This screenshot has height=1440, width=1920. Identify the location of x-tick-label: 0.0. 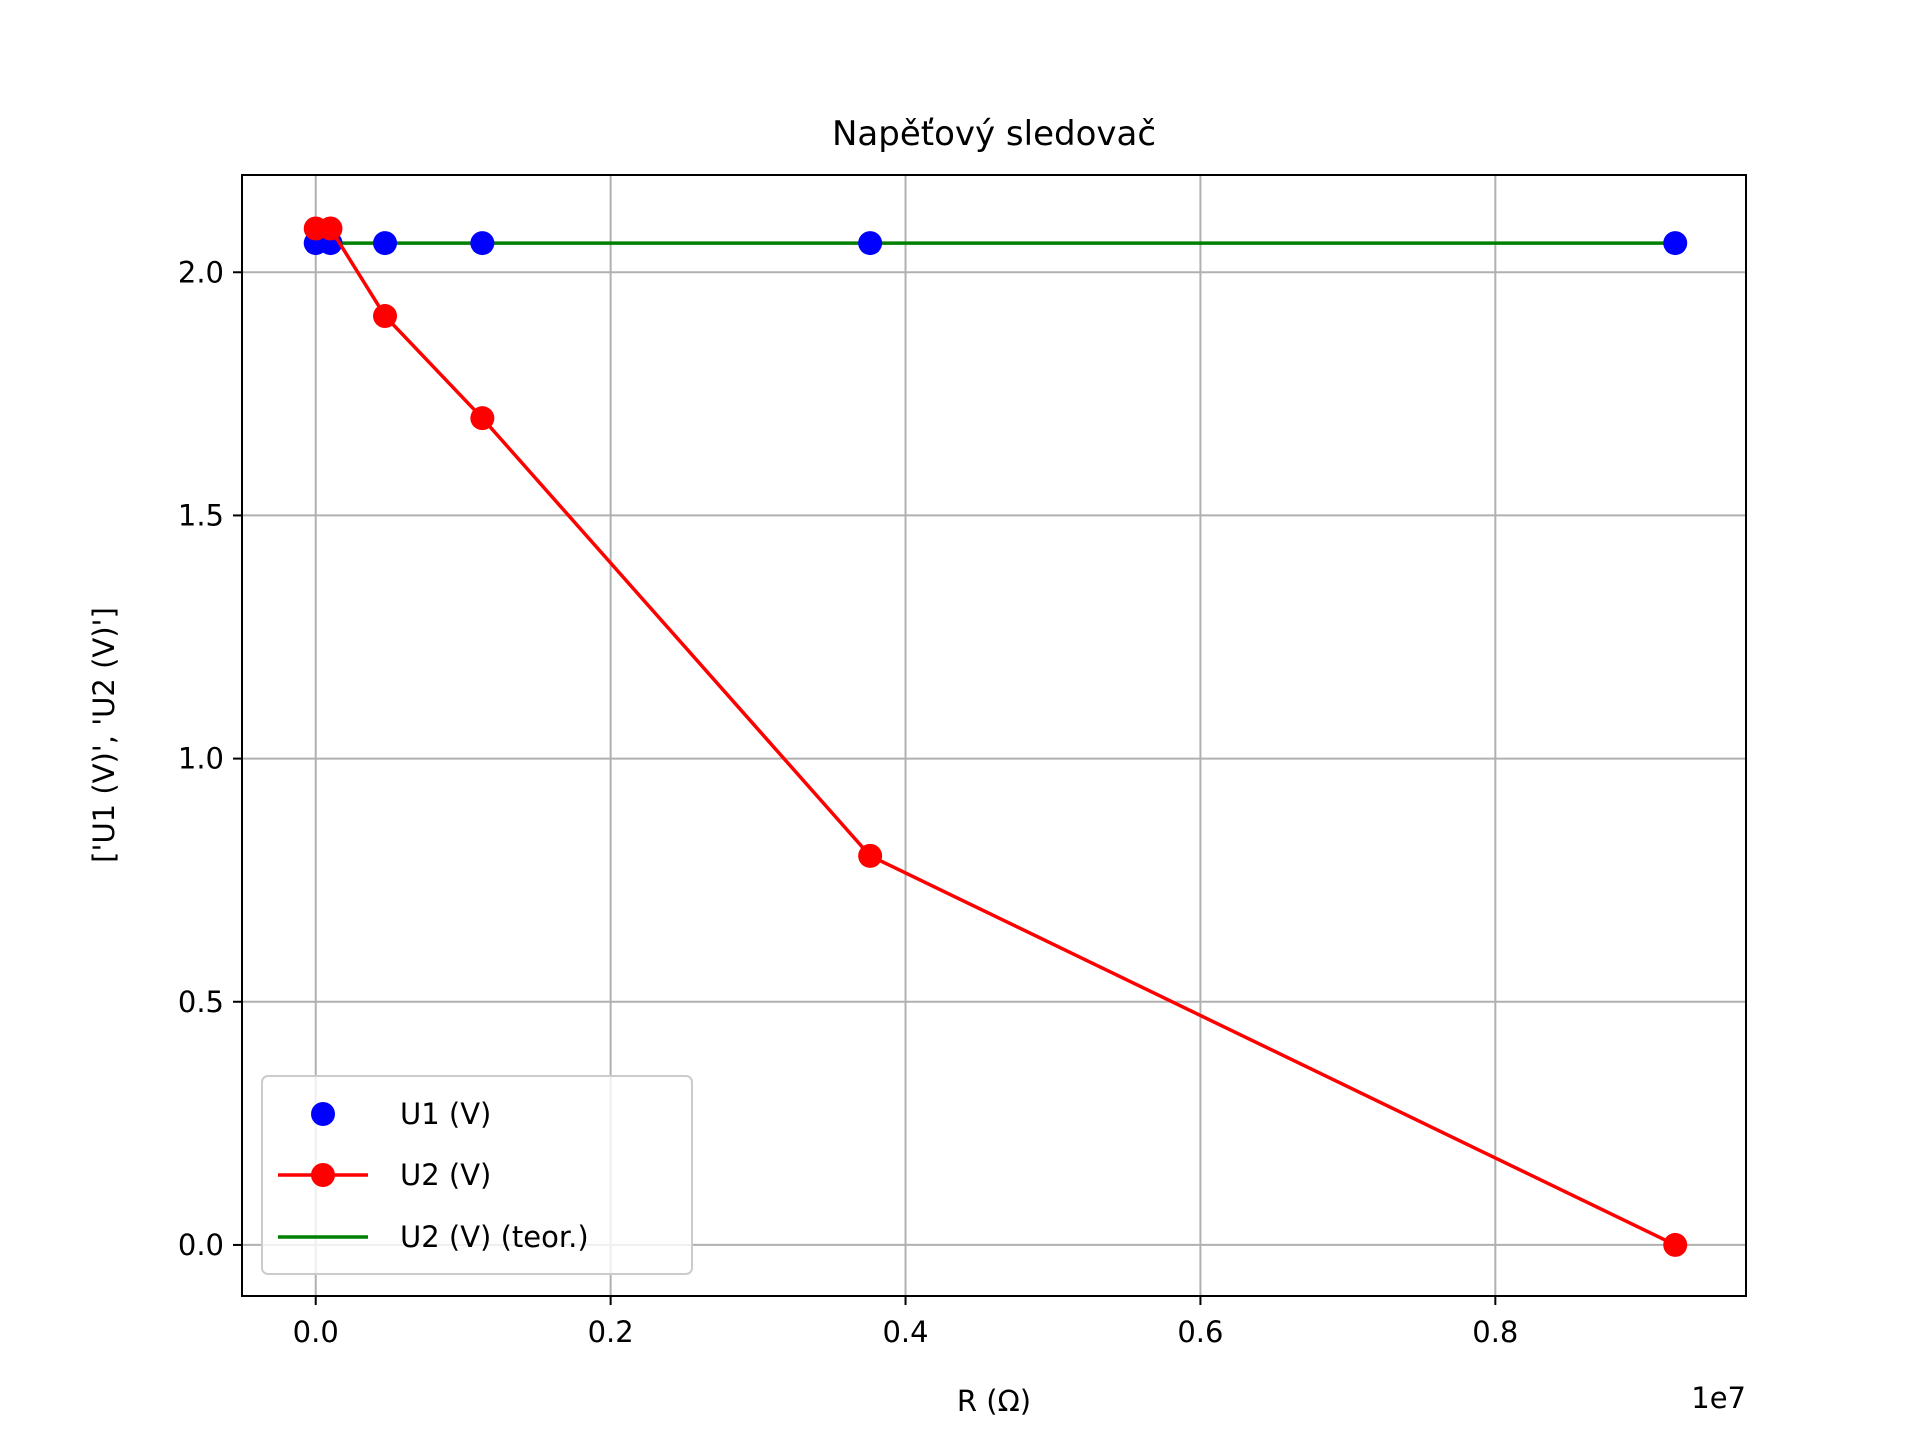
(316, 1332).